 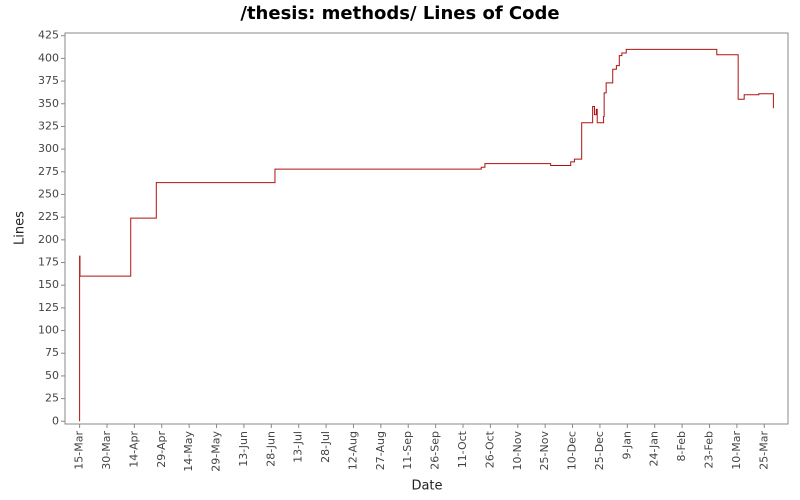 What do you see at coordinates (708, 449) in the screenshot?
I see `x-tick-label: 23-Feb` at bounding box center [708, 449].